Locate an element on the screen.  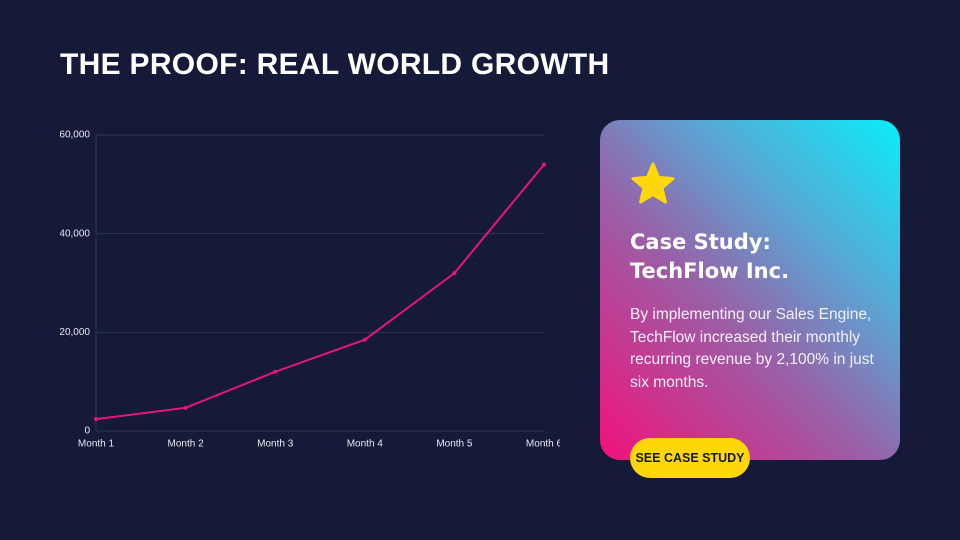
star-icon is located at coordinates (653, 183).